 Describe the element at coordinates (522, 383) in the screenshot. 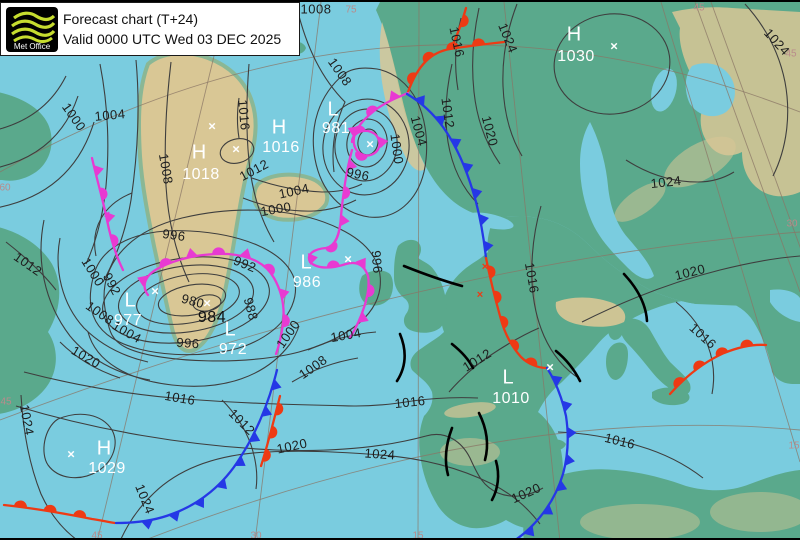

I see `trough-lines` at that location.